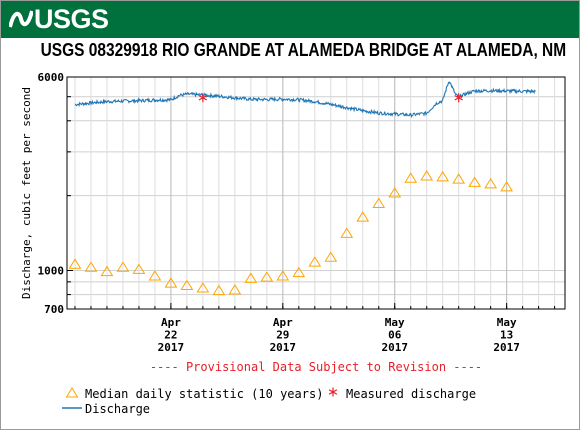 This screenshot has width=580, height=430. What do you see at coordinates (204, 394) in the screenshot?
I see `legend-median-label: Median daily statistic (10 years)` at bounding box center [204, 394].